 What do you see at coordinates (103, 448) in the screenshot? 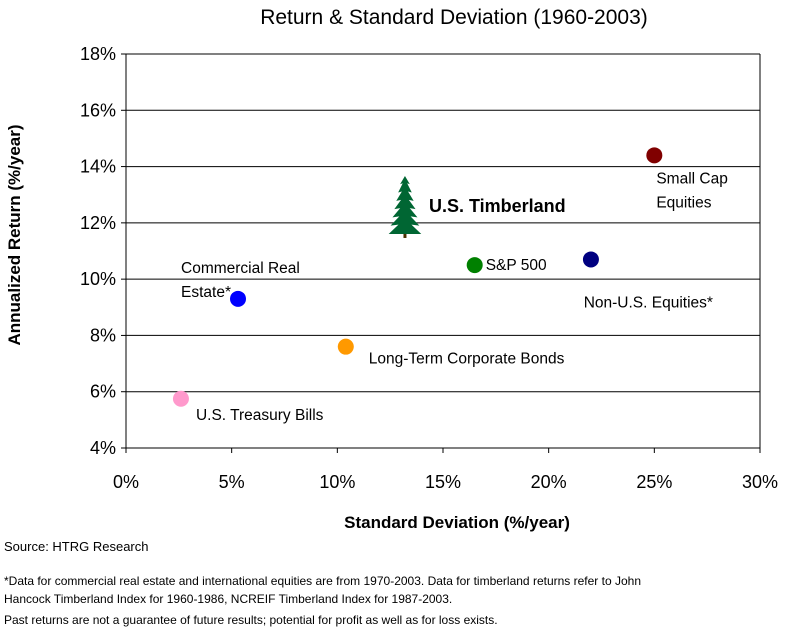
I see `y-tick-label: 4%` at bounding box center [103, 448].